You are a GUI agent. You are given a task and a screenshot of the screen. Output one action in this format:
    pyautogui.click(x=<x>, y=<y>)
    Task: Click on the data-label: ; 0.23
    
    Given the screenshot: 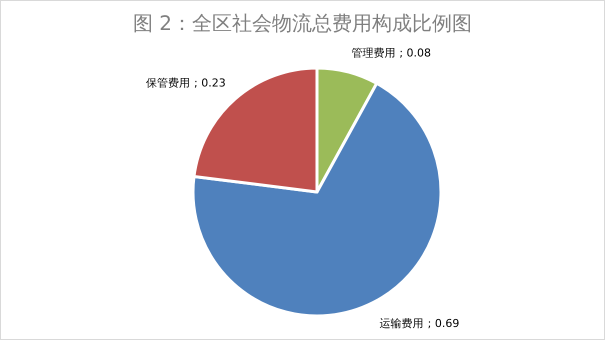 What is the action you would take?
    pyautogui.click(x=210, y=83)
    